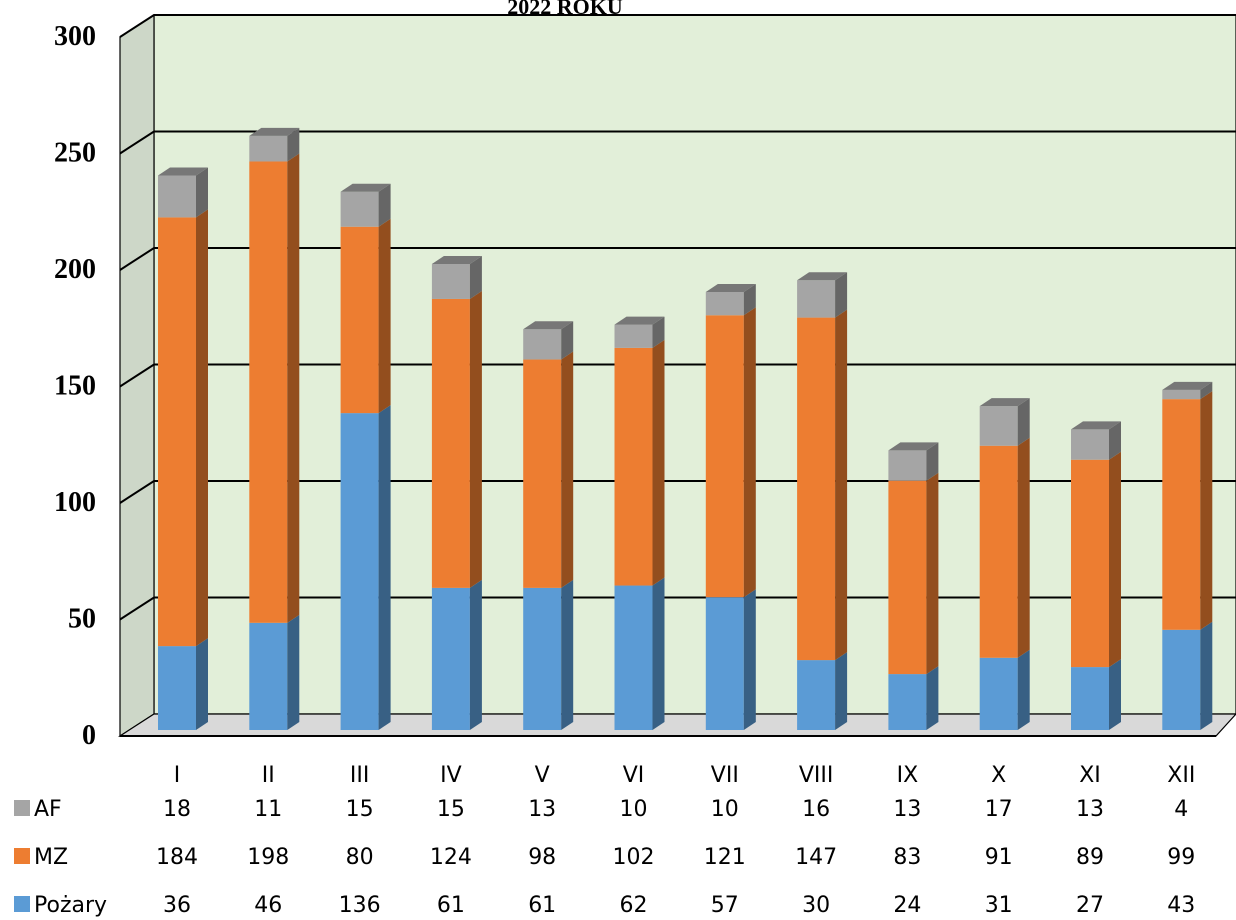  I want to click on table-row: Pożary 36 46 136 61 61 62 57 30 24 31 27 43, so click(604, 905).